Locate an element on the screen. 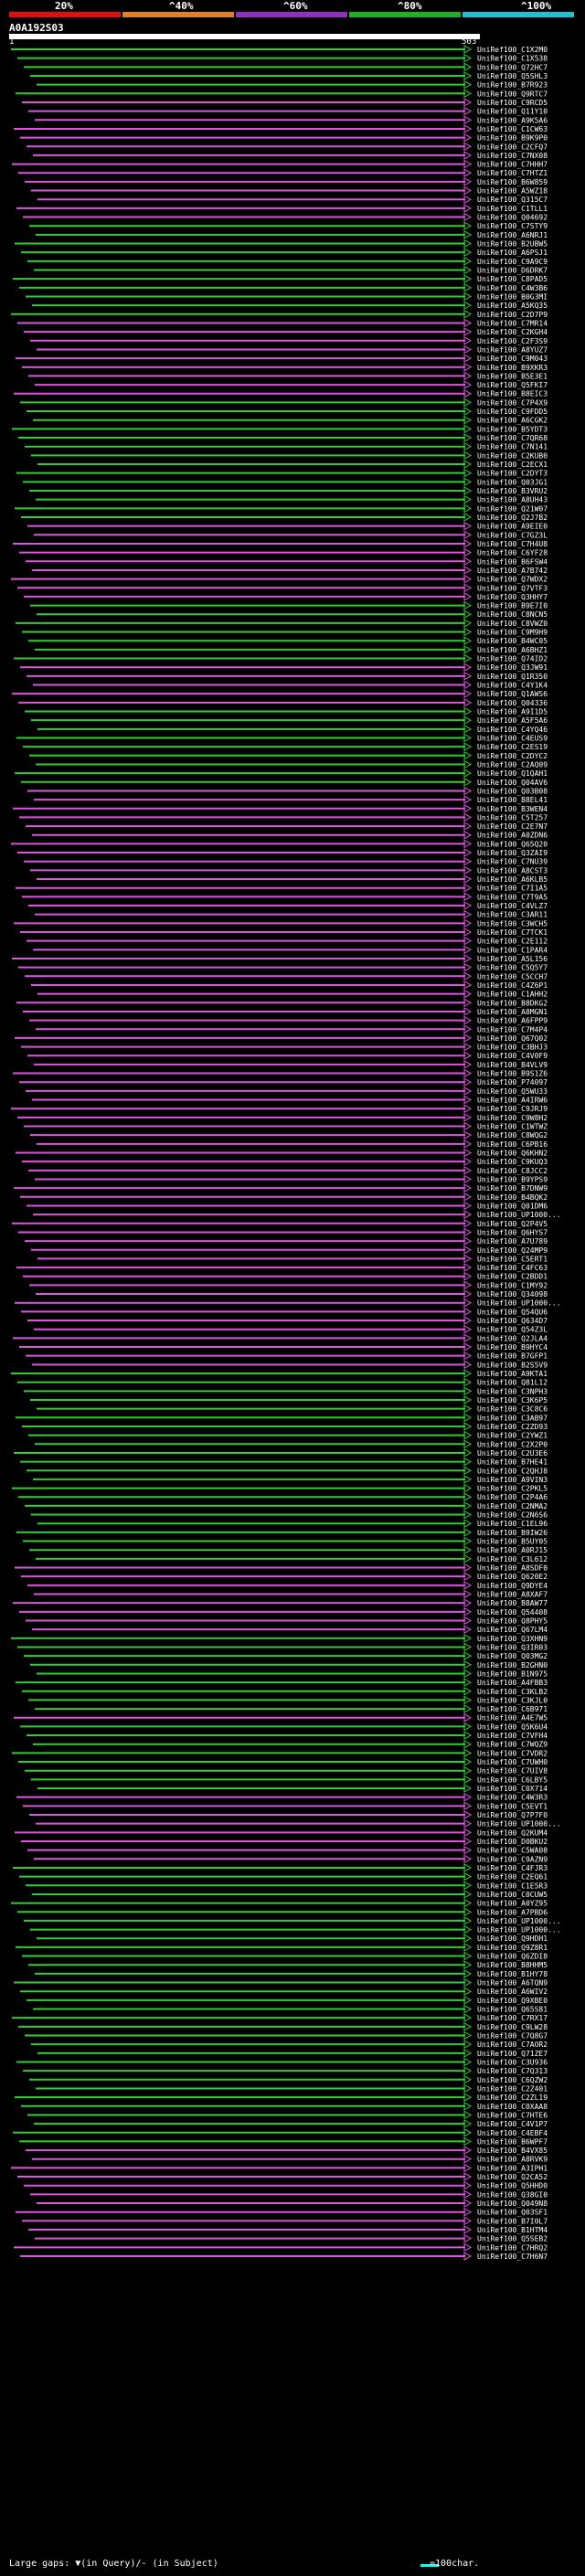 This screenshot has width=585, height=2576. hit-label: UniRef100_A6TQN9 is located at coordinates (512, 1983).